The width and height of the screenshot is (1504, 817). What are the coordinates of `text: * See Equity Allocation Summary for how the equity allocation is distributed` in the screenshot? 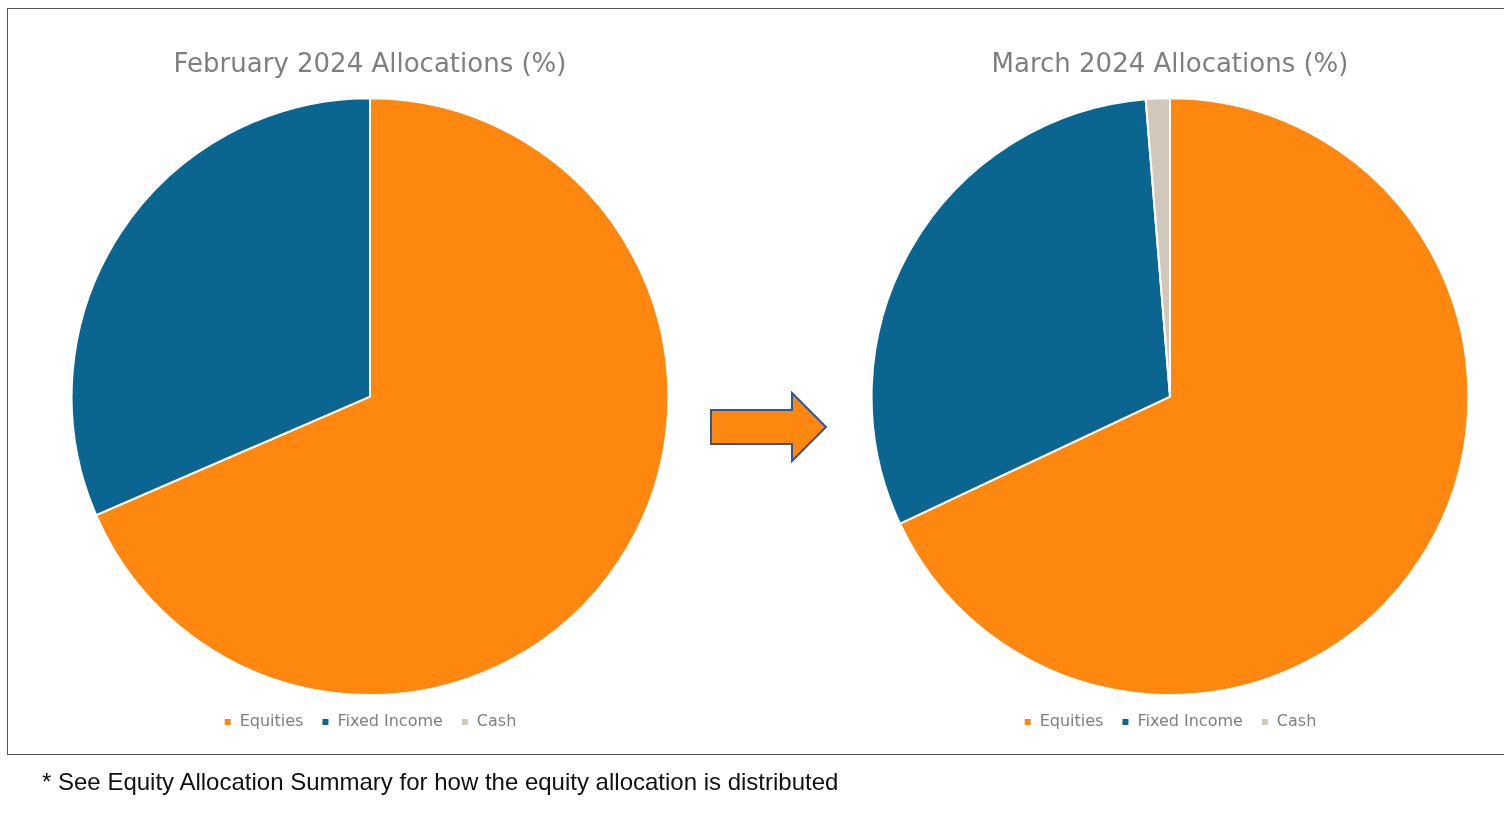 It's located at (440, 782).